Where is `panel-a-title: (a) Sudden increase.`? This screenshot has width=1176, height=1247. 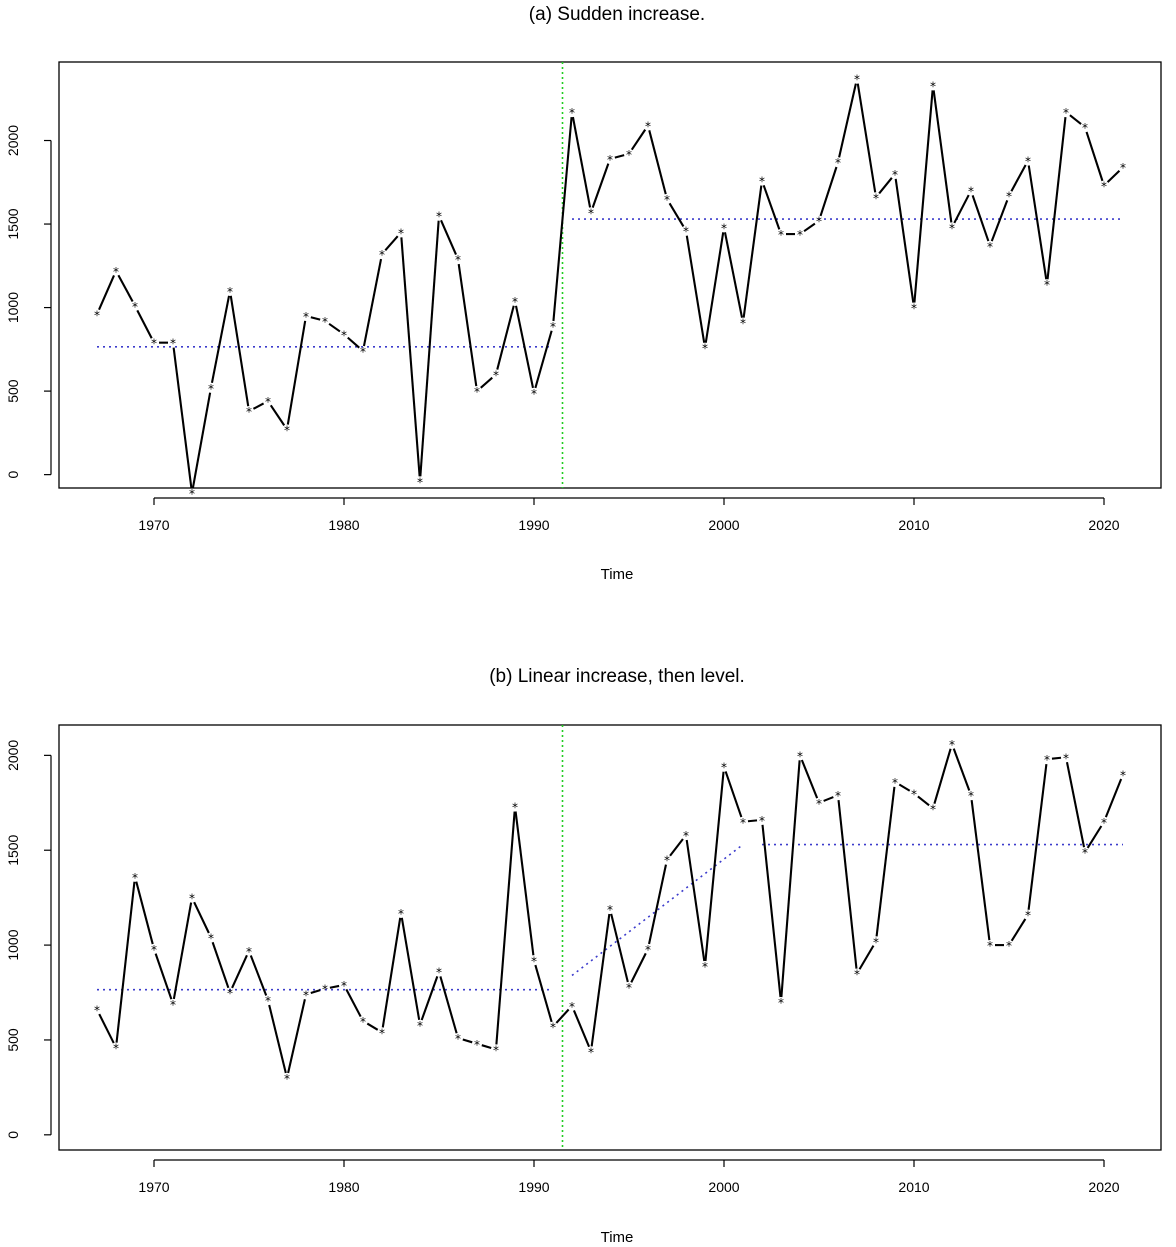 panel-a-title: (a) Sudden increase. is located at coordinates (617, 14).